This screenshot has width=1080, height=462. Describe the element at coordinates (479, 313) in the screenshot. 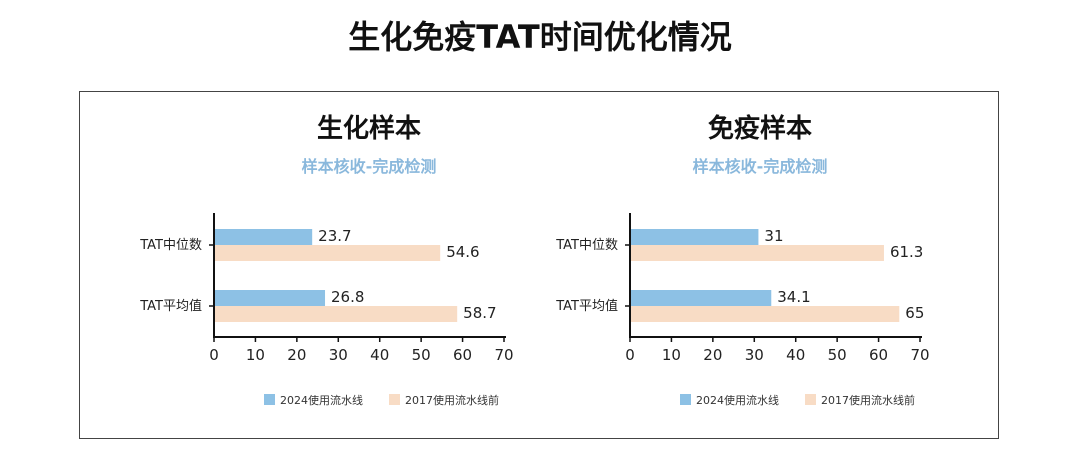

I see `data-label: 58.7` at that location.